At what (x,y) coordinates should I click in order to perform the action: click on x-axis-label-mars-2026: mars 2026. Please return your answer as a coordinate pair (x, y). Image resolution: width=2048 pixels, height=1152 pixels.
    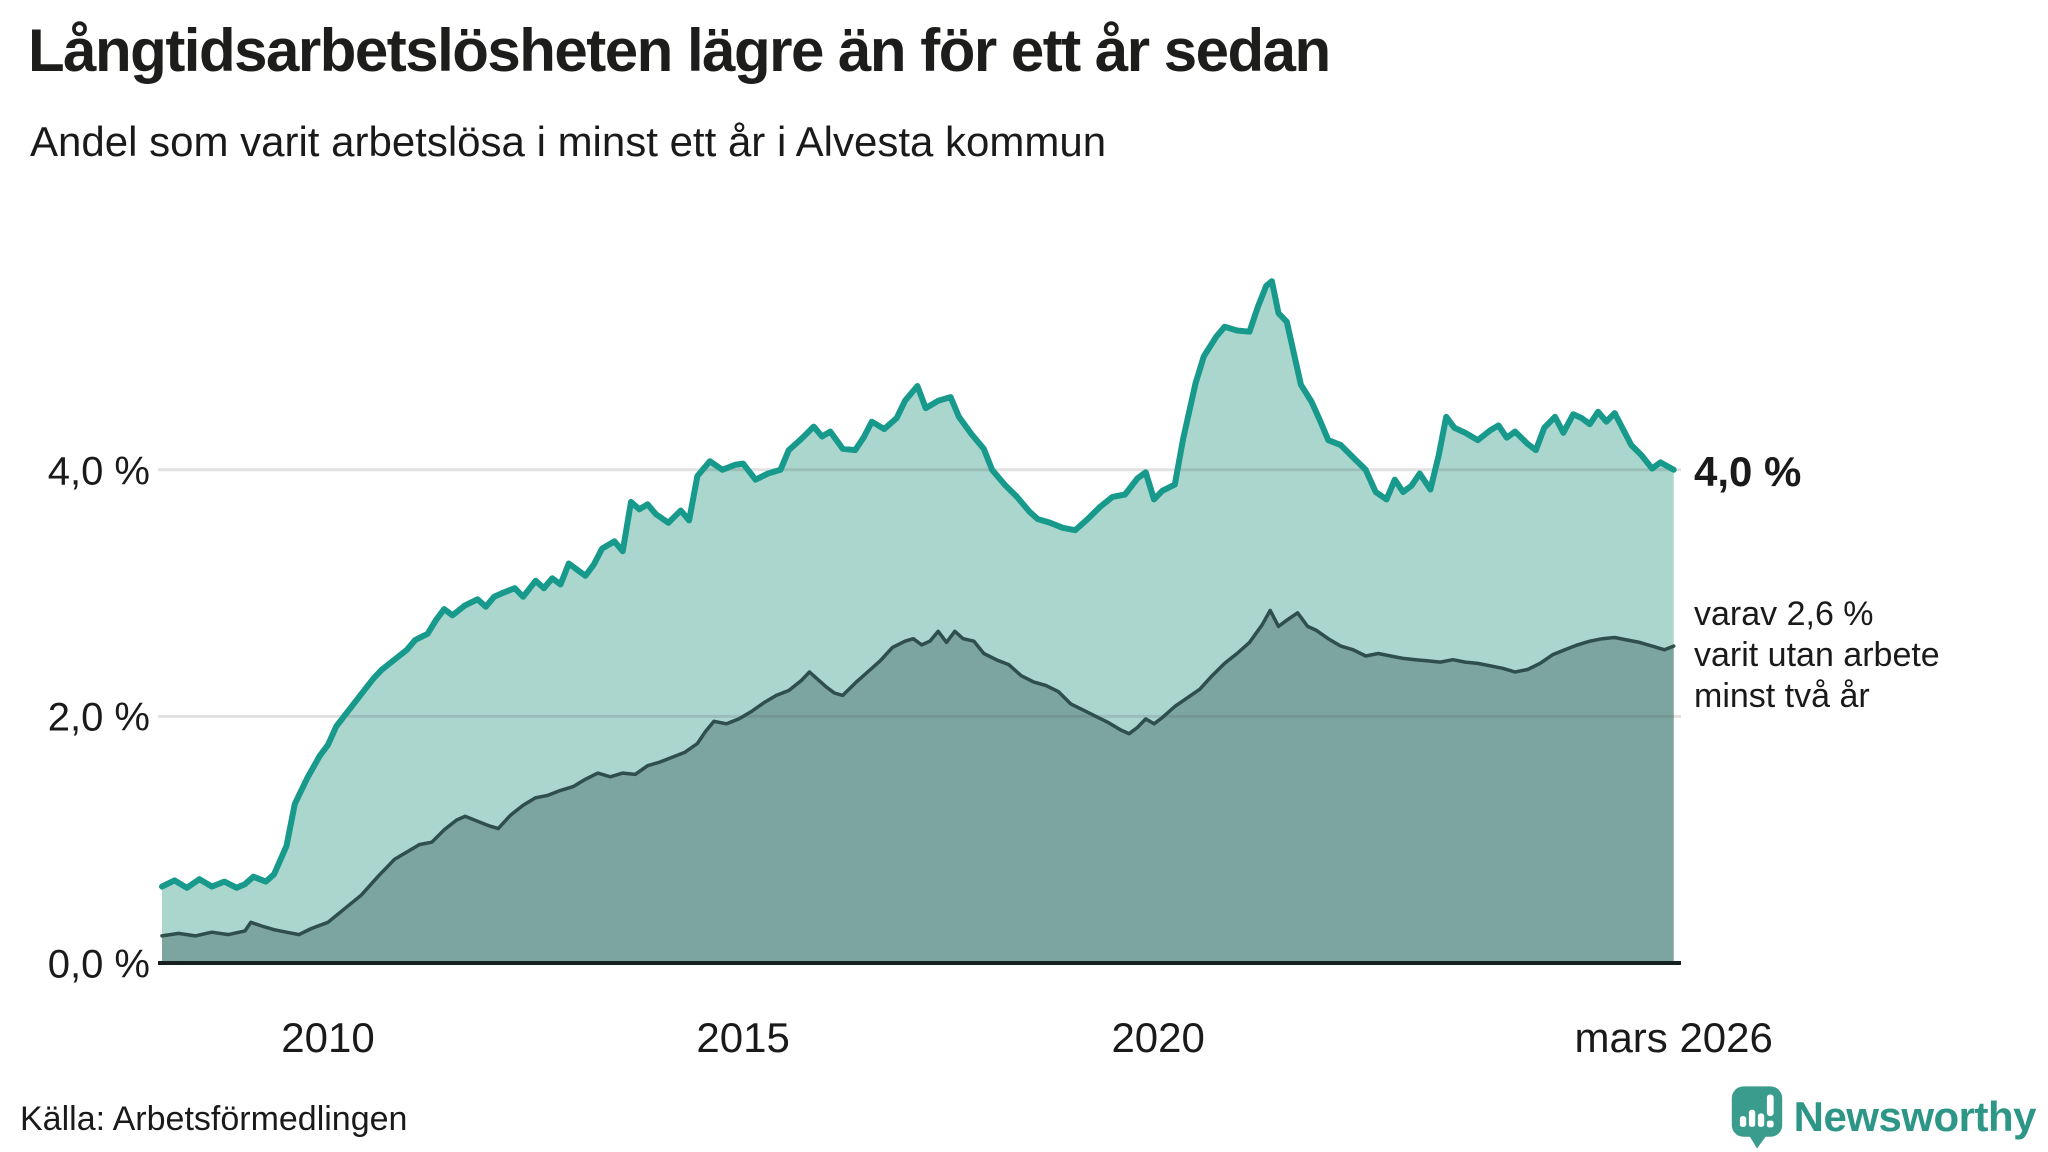
    Looking at the image, I should click on (1673, 1037).